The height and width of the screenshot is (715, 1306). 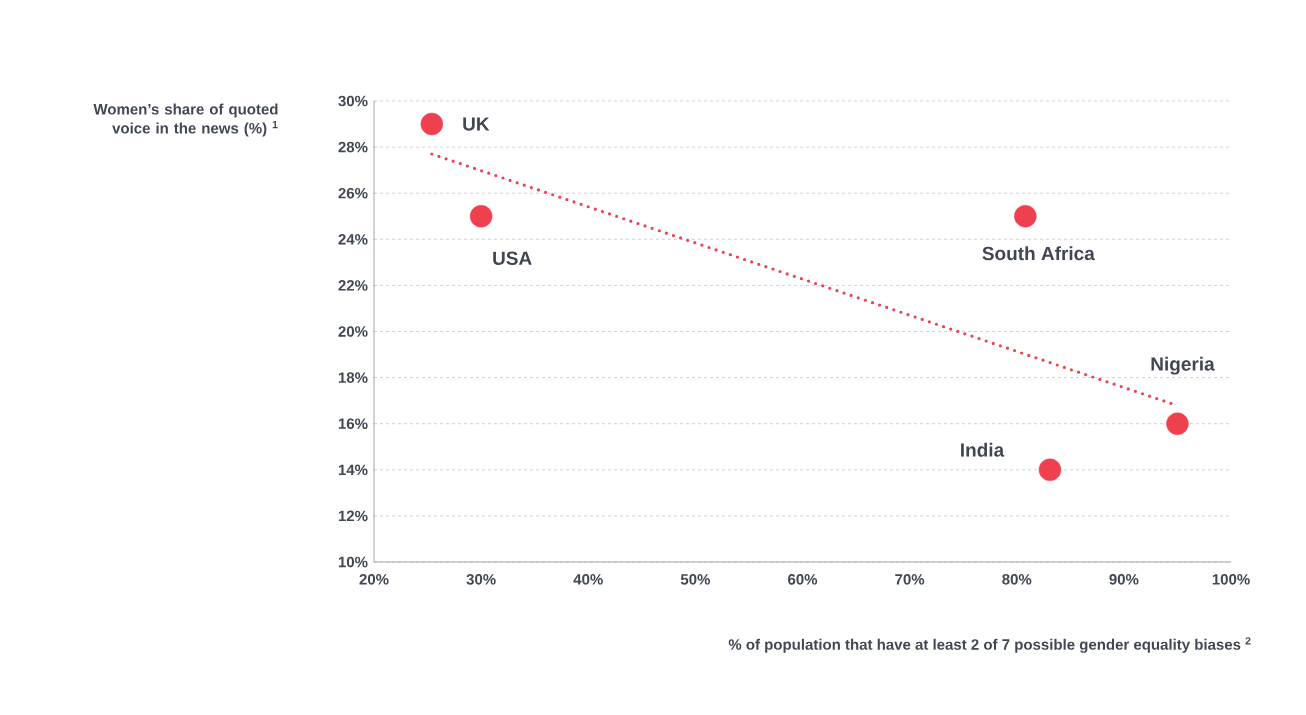 What do you see at coordinates (588, 579) in the screenshot?
I see `x-tick-label: 40%` at bounding box center [588, 579].